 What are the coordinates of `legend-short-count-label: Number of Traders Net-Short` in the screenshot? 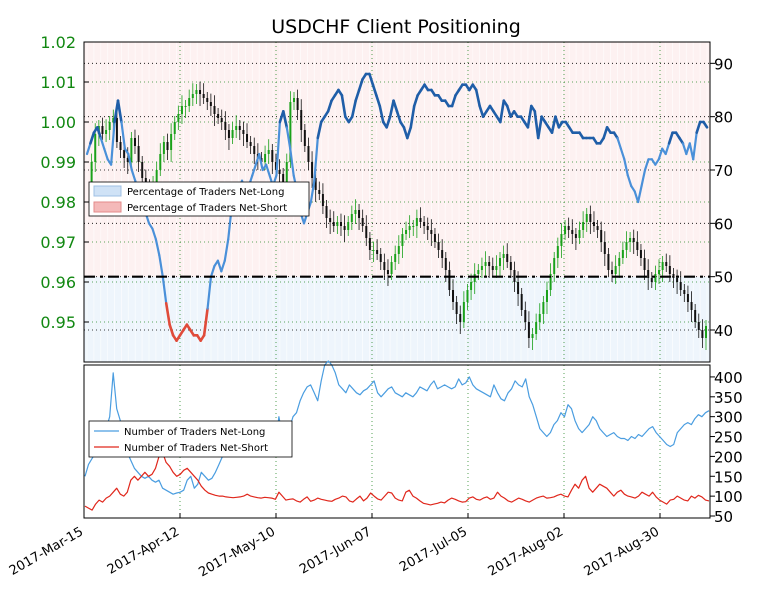 It's located at (196, 448).